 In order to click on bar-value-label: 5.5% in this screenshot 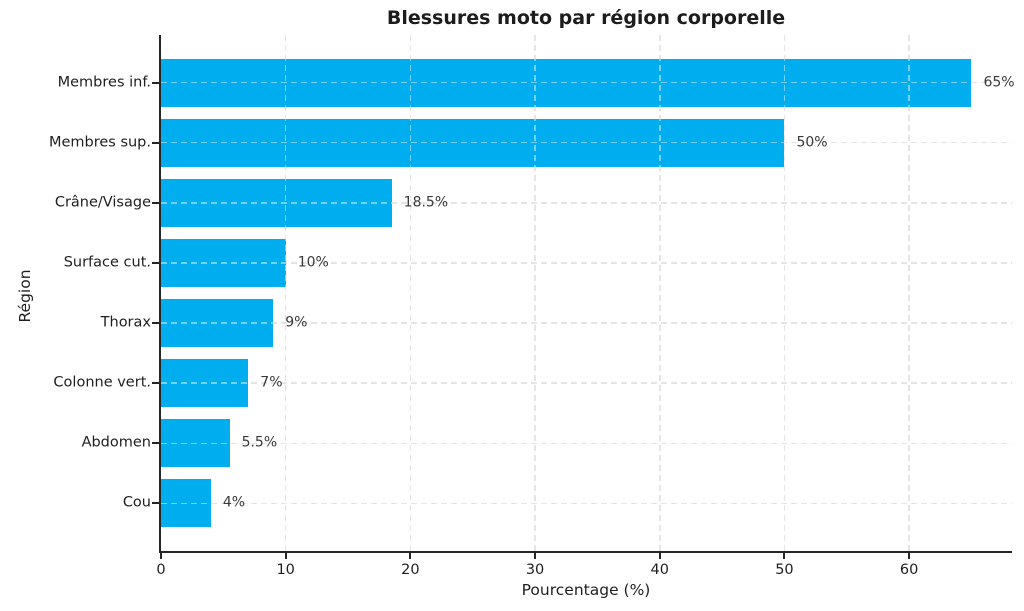, I will do `click(259, 443)`.